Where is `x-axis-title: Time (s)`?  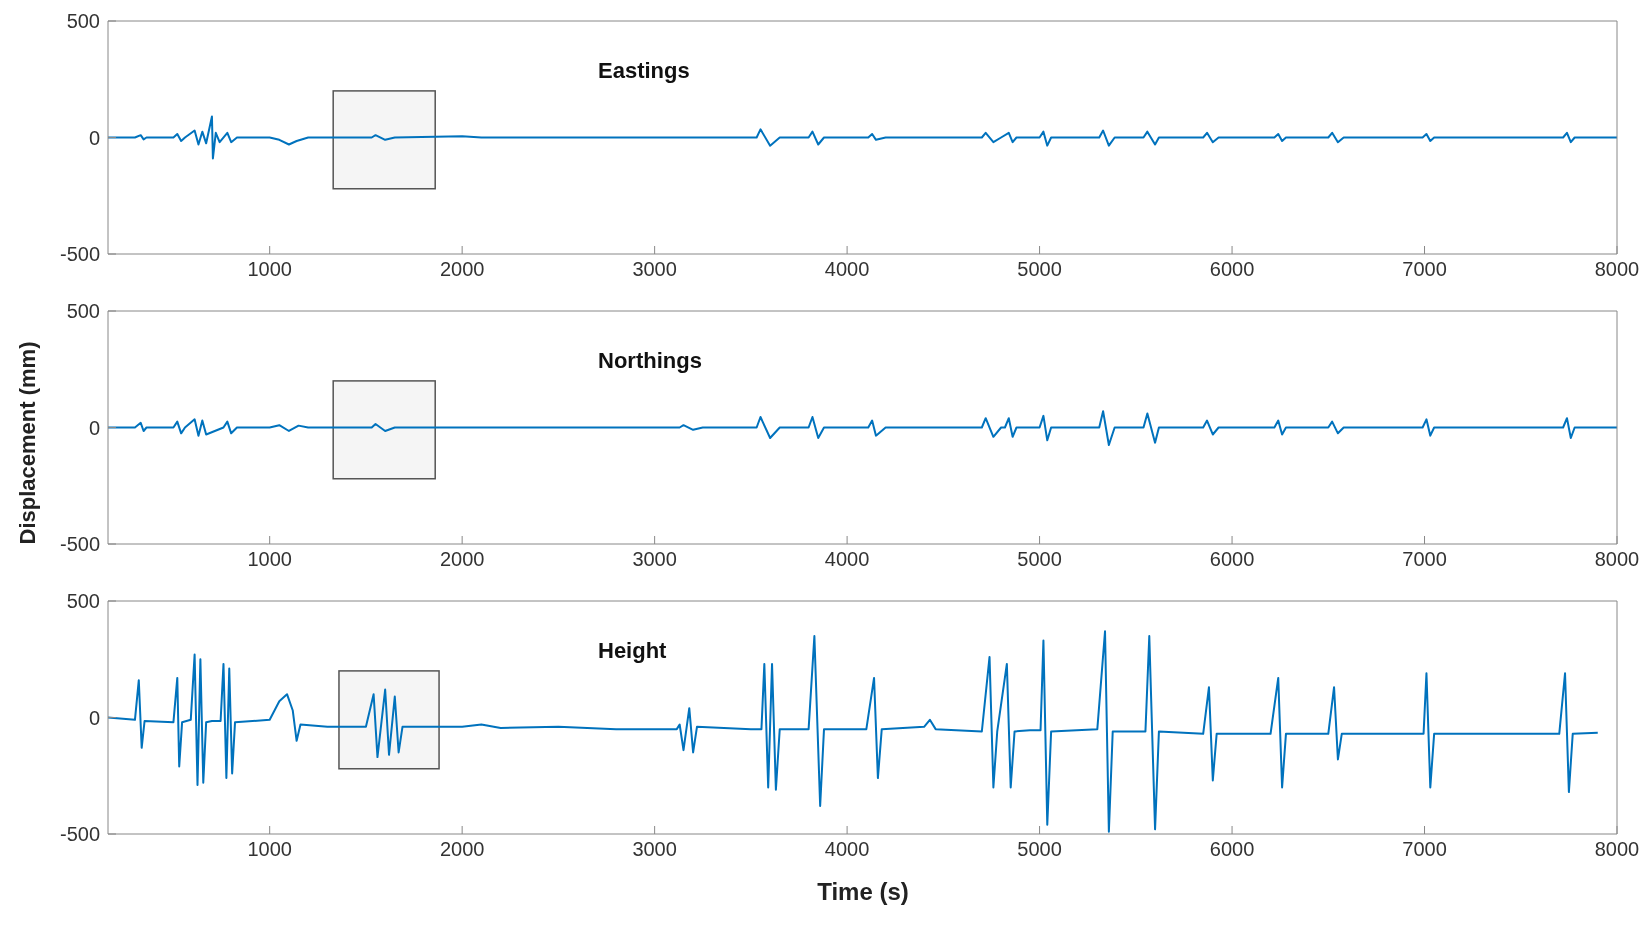
x-axis-title: Time (s) is located at coordinates (863, 892).